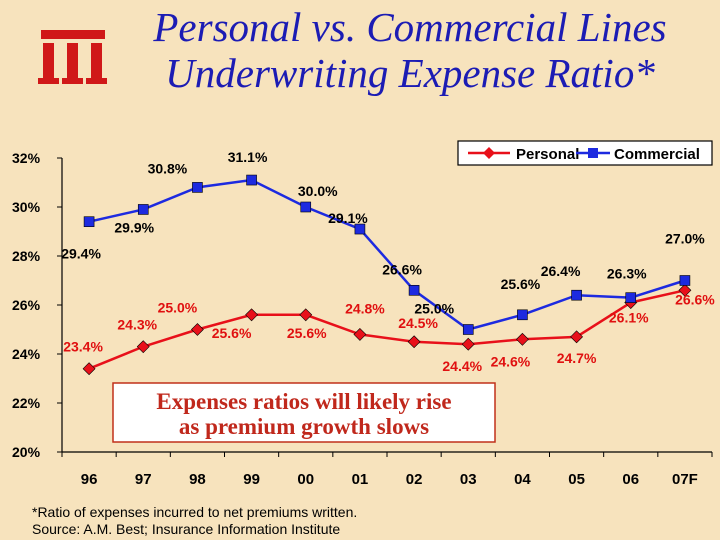  I want to click on commercial-data-label: 29.4%, so click(81, 254).